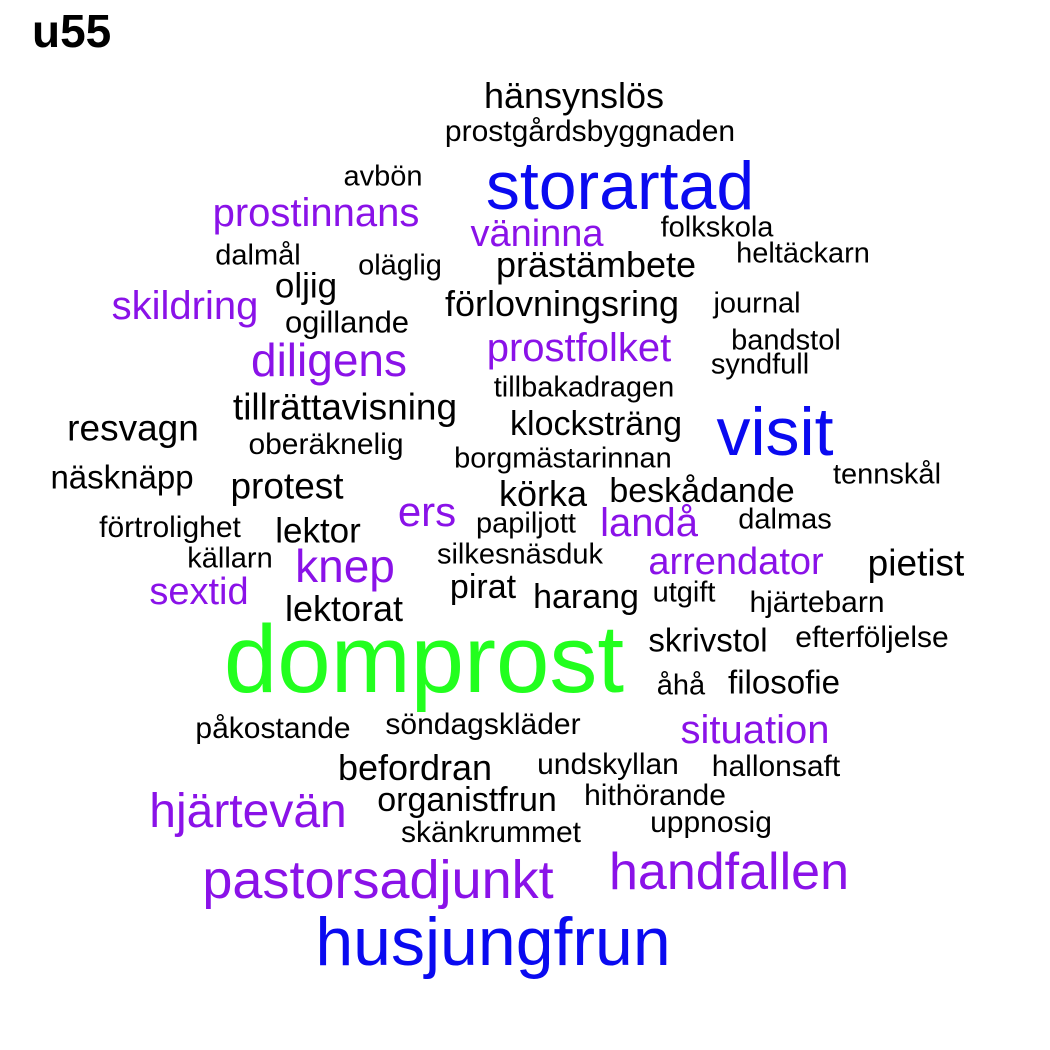 Image resolution: width=1050 pixels, height=1050 pixels. What do you see at coordinates (248, 811) in the screenshot?
I see `word-hjartevan: hjärtevän` at bounding box center [248, 811].